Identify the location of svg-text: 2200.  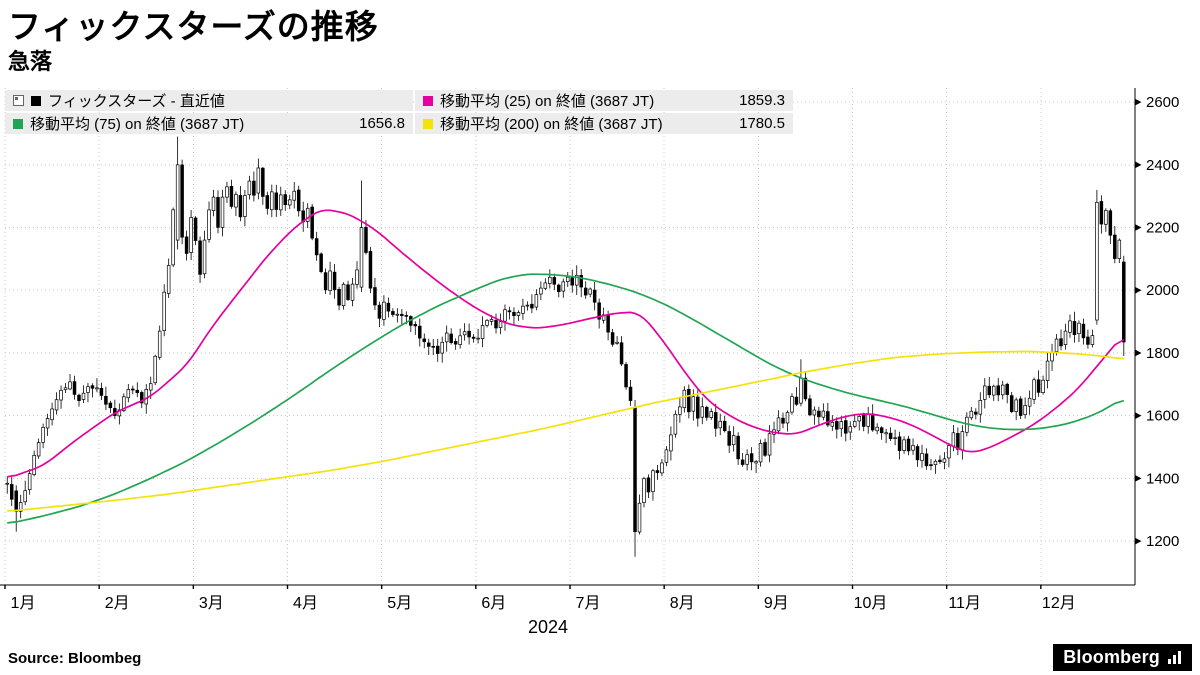
(1162, 228).